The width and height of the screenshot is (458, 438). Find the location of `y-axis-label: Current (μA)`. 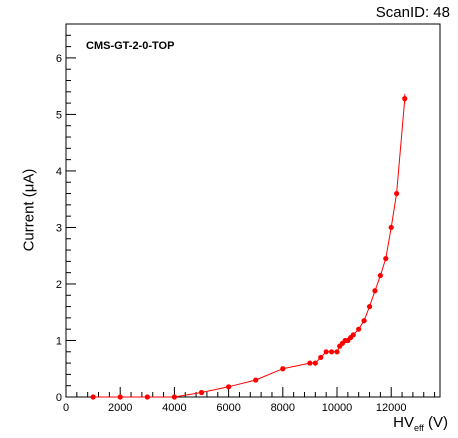

y-axis-label: Current (μA) is located at coordinates (29, 210).